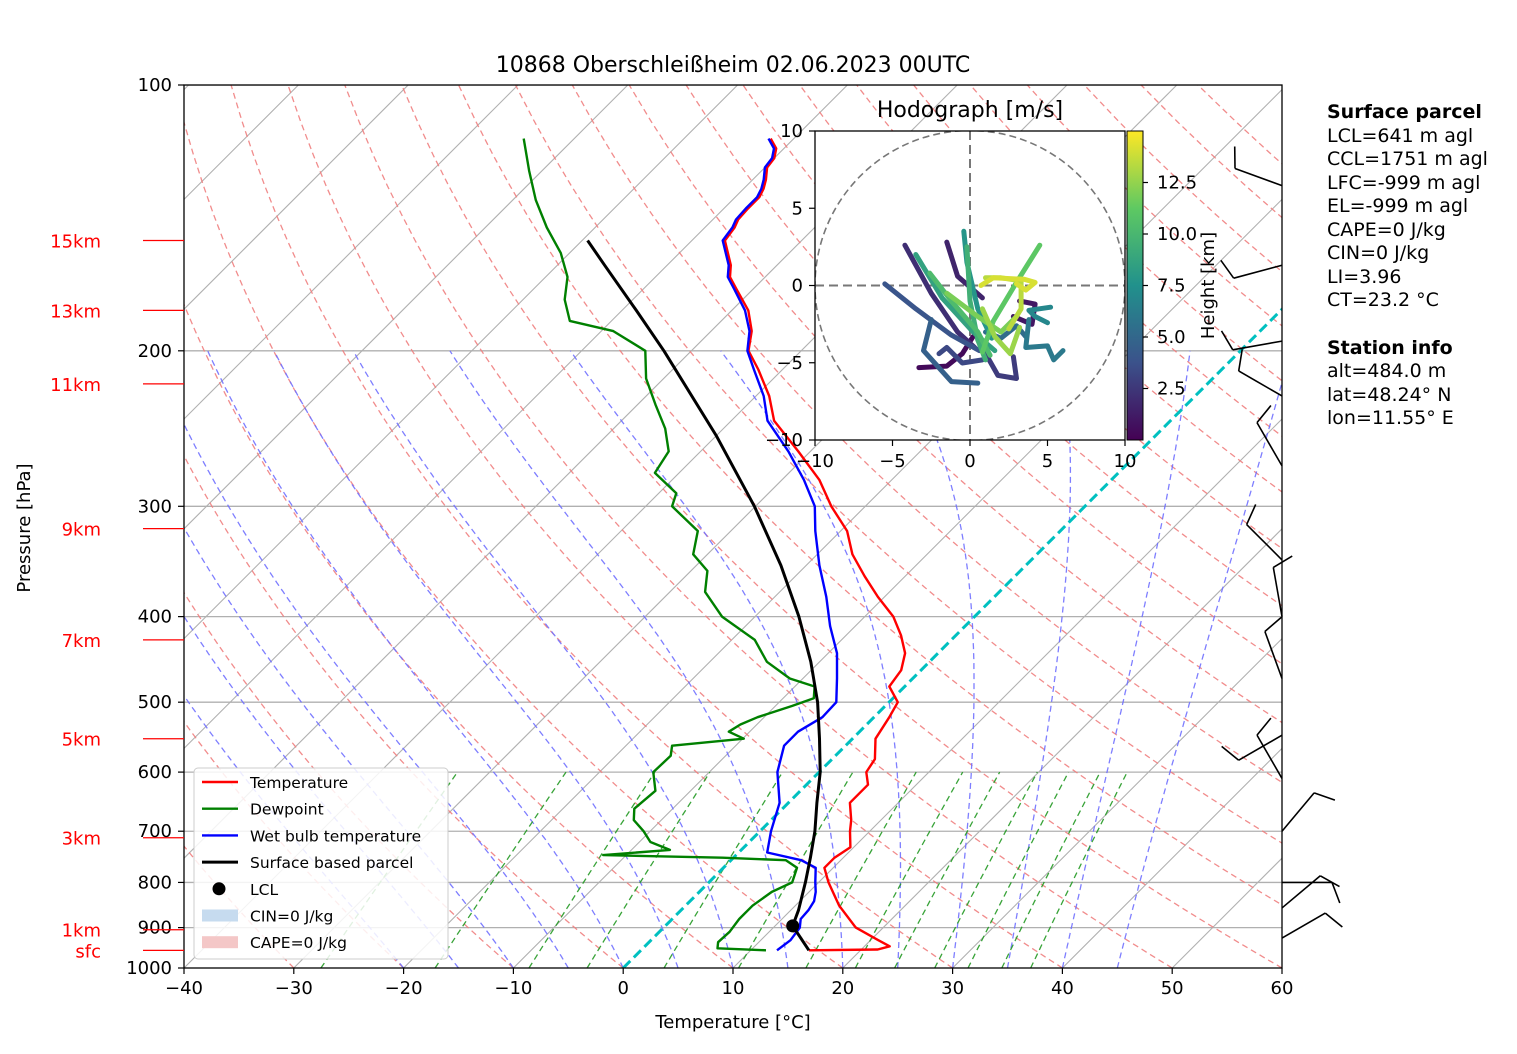 This screenshot has width=1517, height=1054. I want to click on chart-title: 10868 Oberschleißheim 02.06.2023 00UTC, so click(733, 65).